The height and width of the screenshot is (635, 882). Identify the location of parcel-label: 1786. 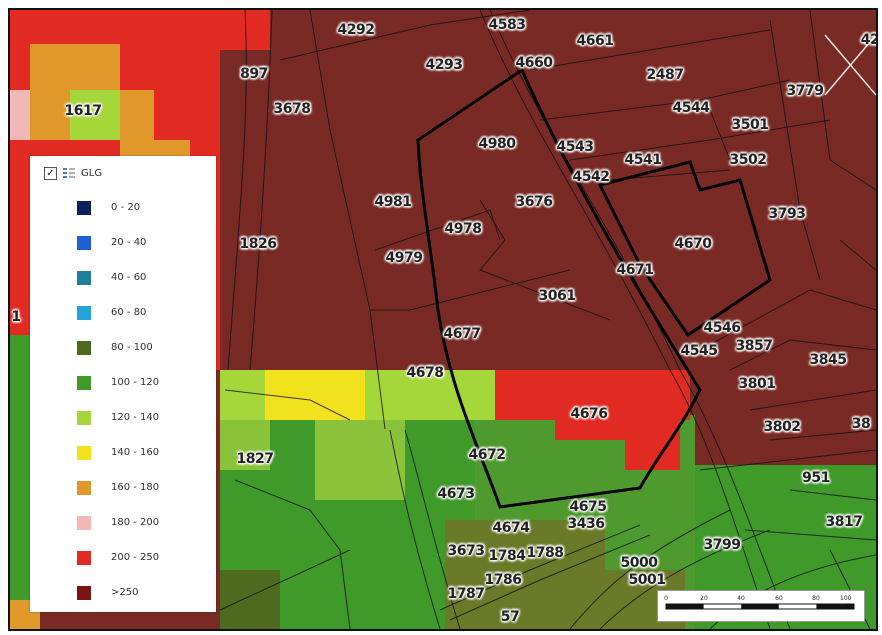
(503, 580).